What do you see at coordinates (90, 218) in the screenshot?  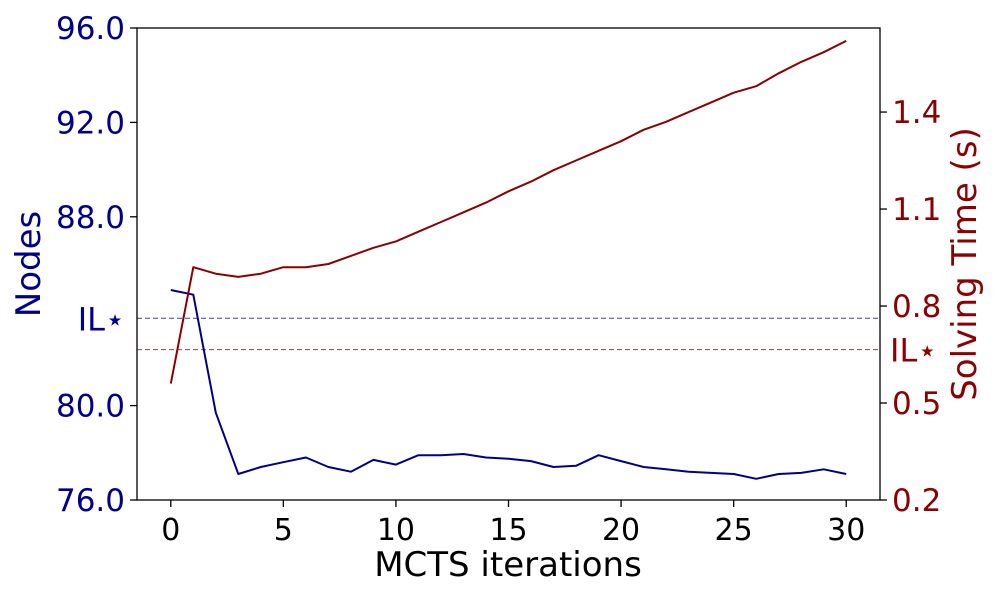 I see `y-left-tick-label: 88.0` at bounding box center [90, 218].